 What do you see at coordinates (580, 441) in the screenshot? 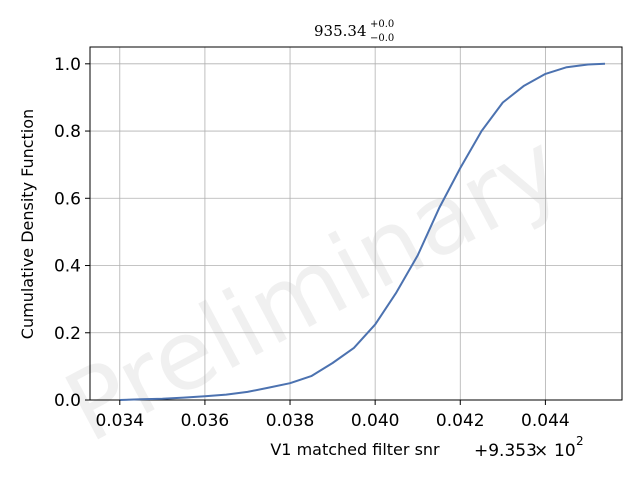
I see `x-offset-exponent: 2` at bounding box center [580, 441].